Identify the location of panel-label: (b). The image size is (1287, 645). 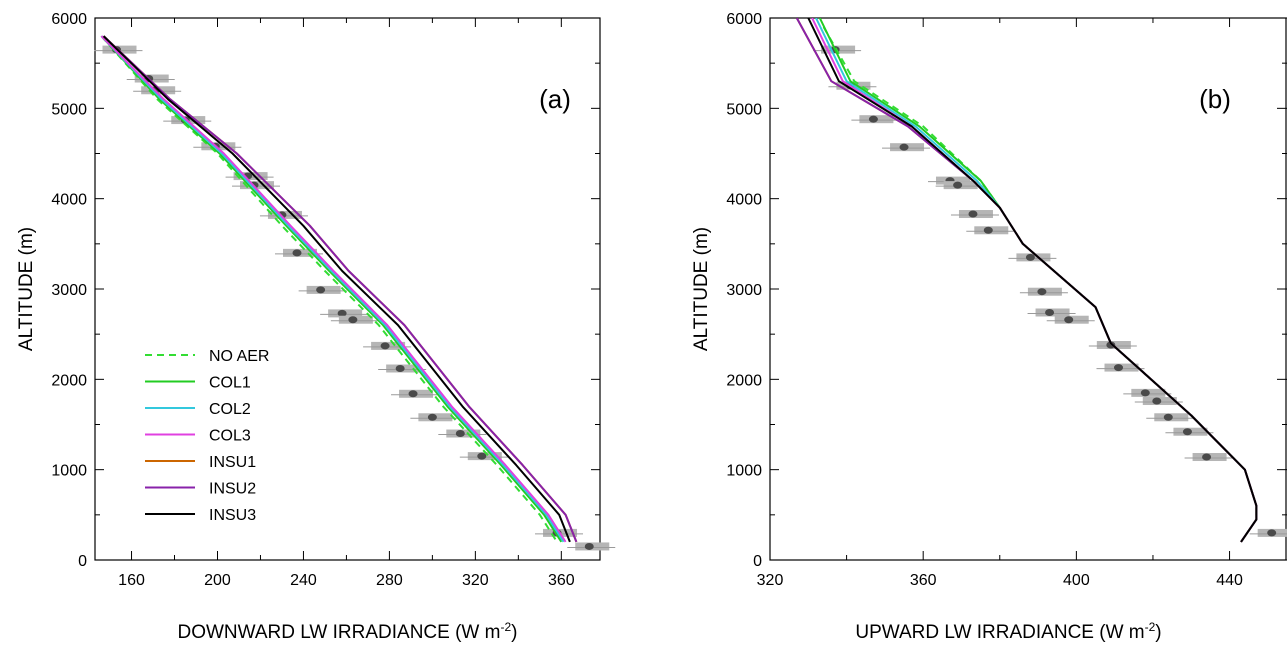
(1215, 99).